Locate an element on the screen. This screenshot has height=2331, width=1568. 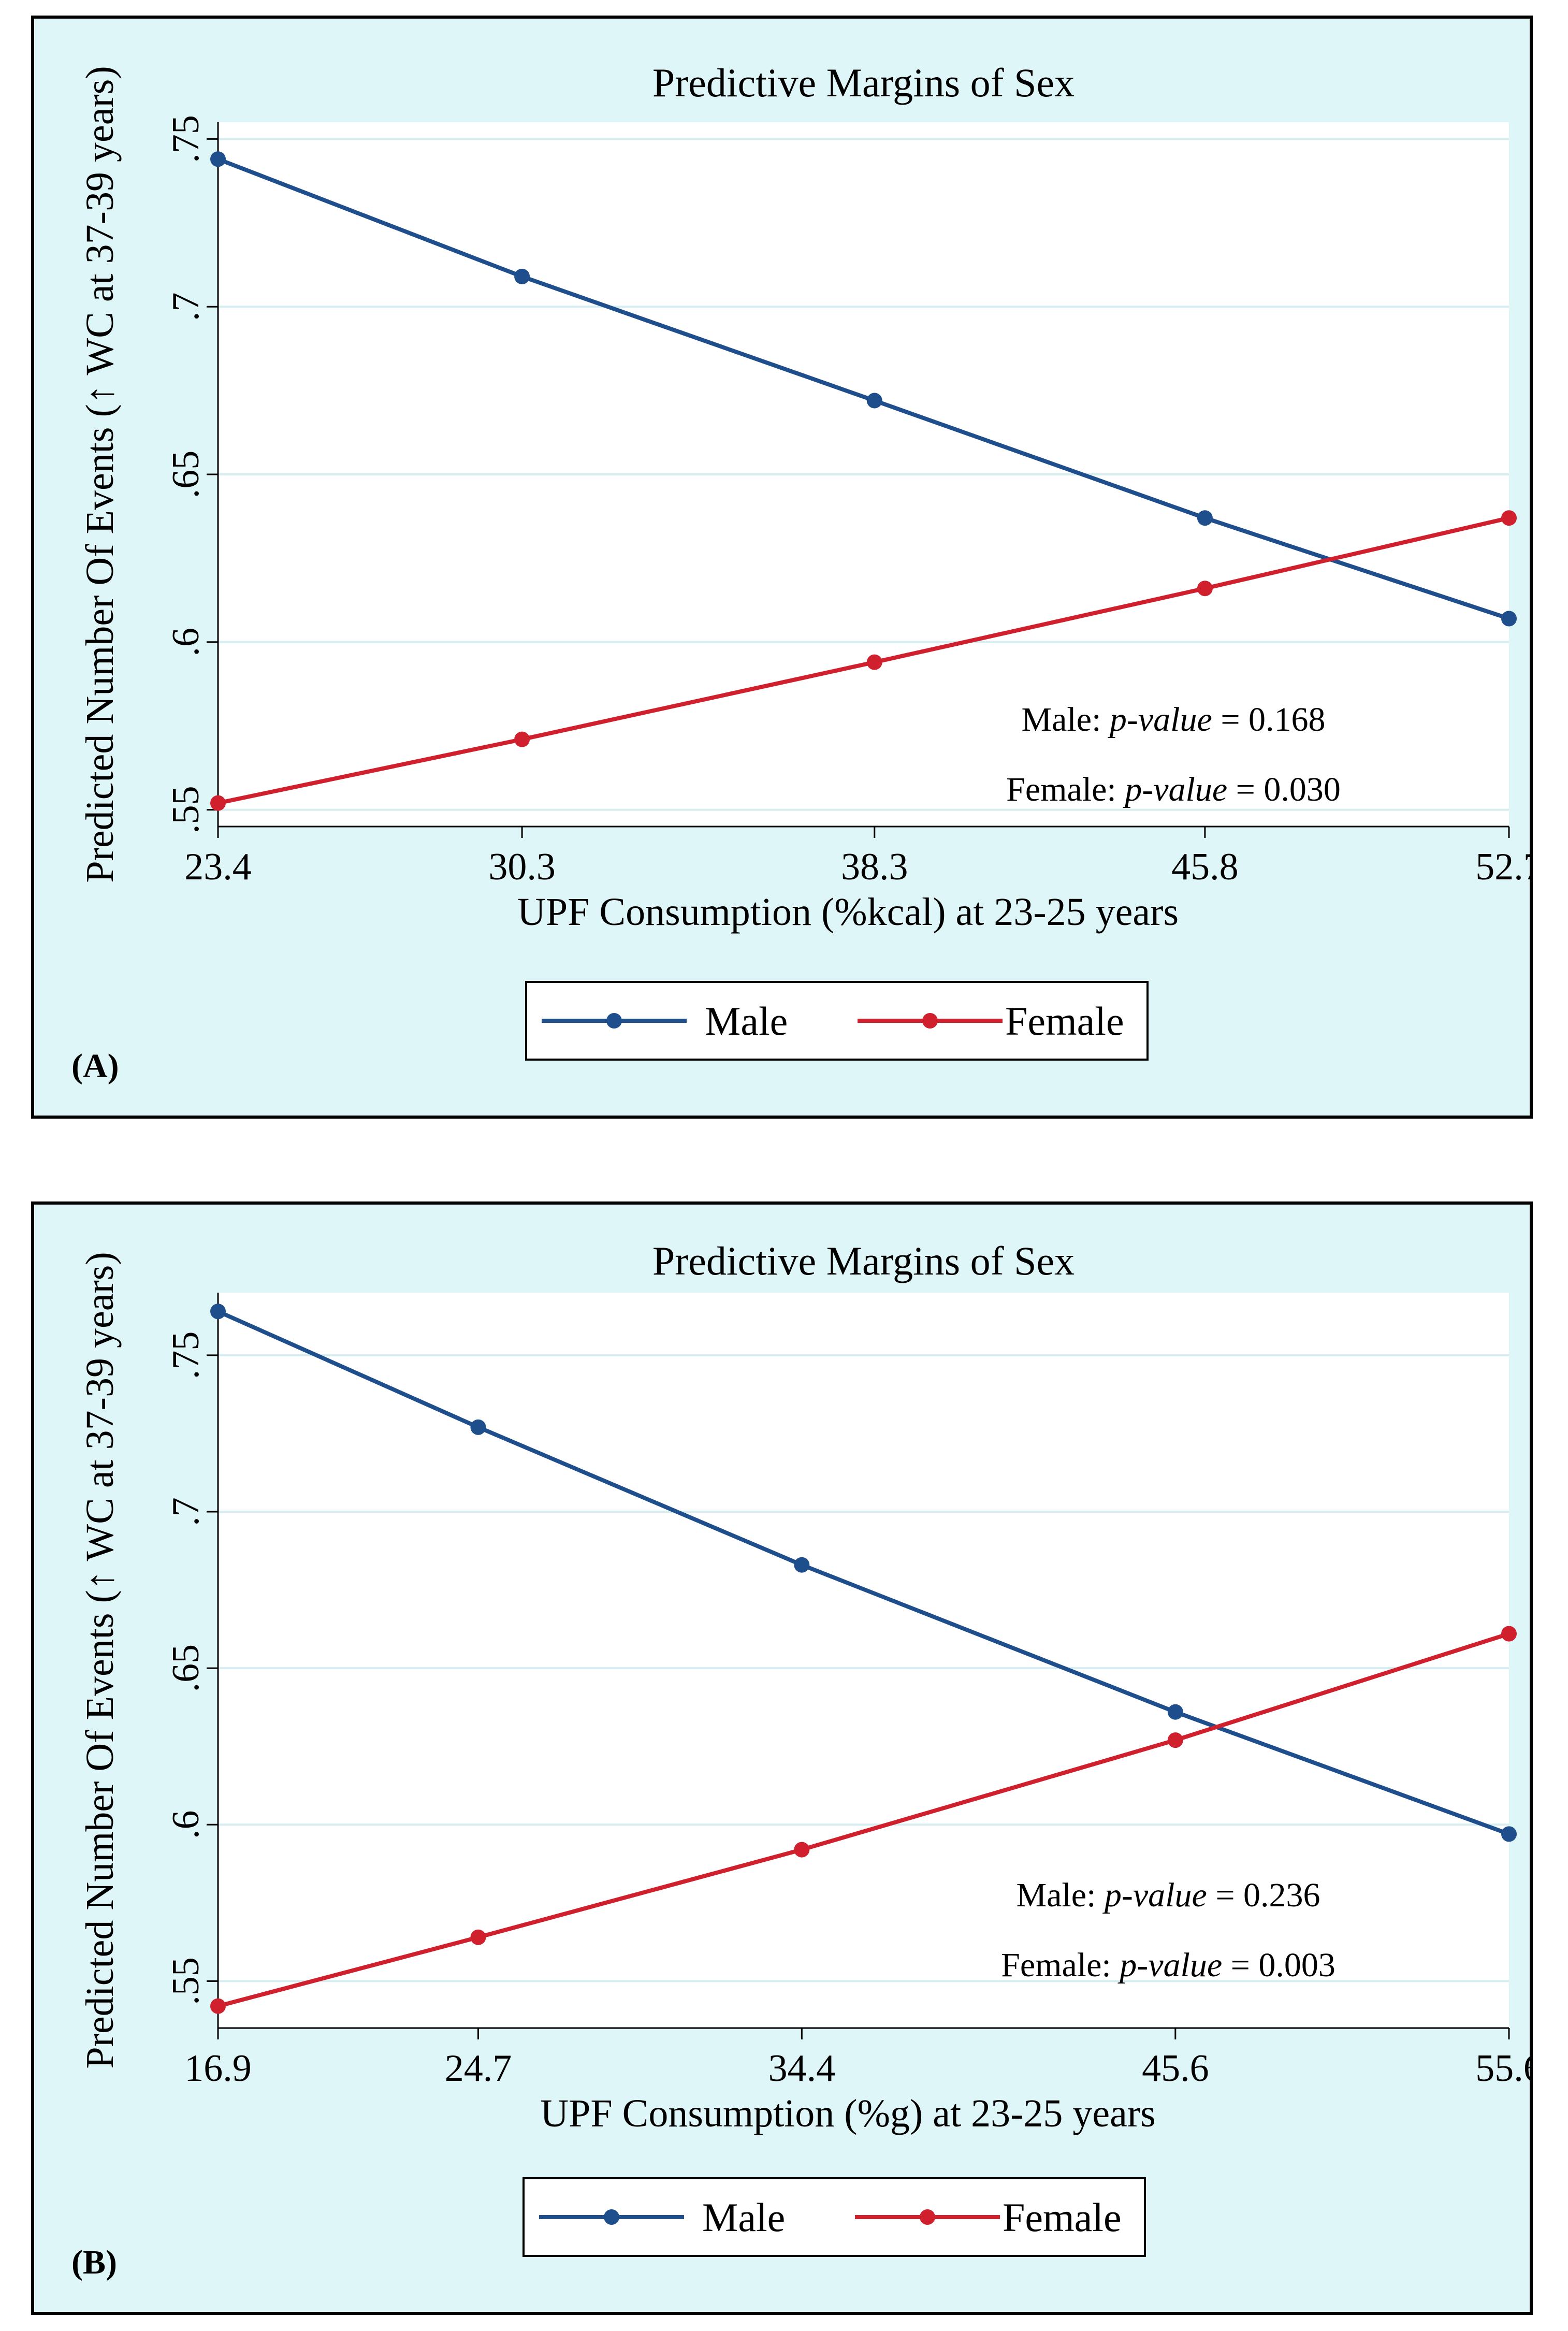
panel-label: (B) is located at coordinates (94, 2262).